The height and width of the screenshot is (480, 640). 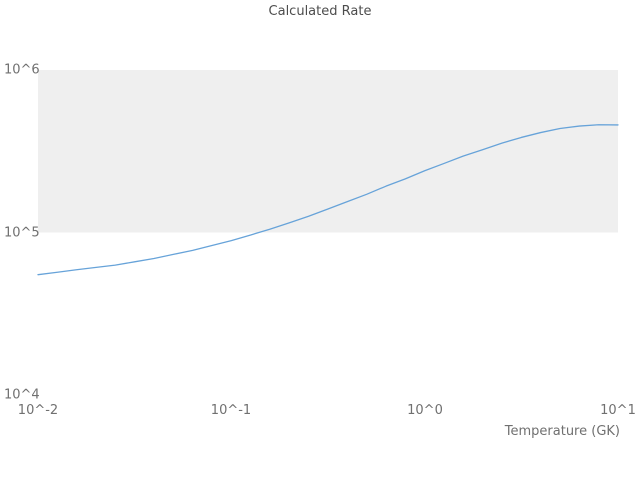 I want to click on chart-title: Calculated Rate, so click(x=320, y=11).